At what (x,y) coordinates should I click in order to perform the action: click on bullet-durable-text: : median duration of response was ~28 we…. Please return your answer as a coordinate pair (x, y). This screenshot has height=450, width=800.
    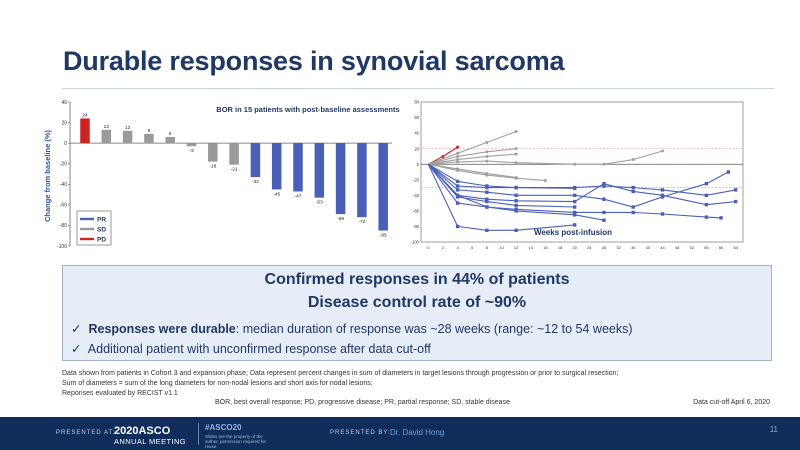
    Looking at the image, I should click on (434, 329).